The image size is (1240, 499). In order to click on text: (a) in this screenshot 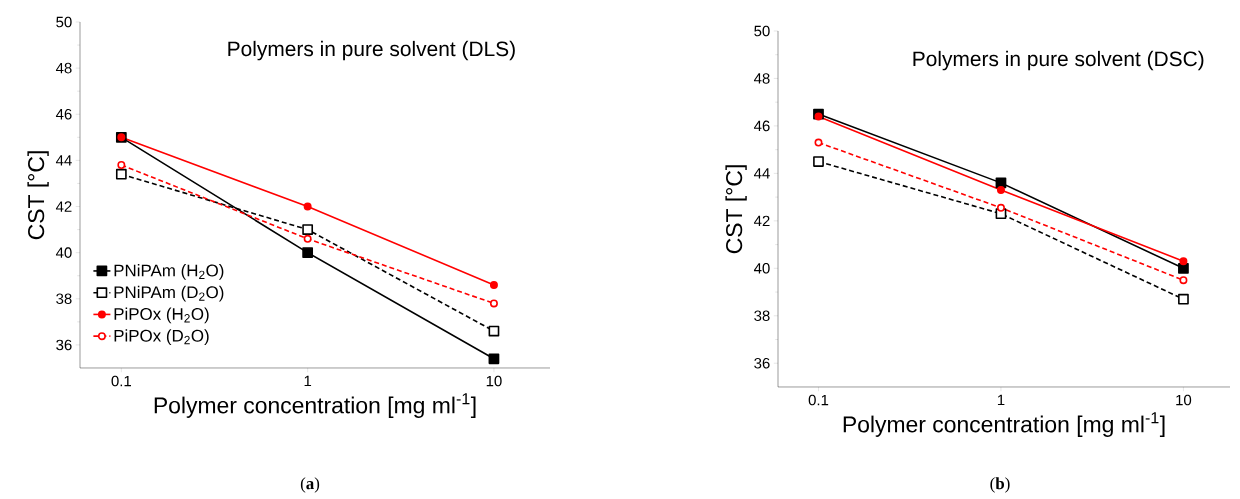, I will do `click(310, 485)`.